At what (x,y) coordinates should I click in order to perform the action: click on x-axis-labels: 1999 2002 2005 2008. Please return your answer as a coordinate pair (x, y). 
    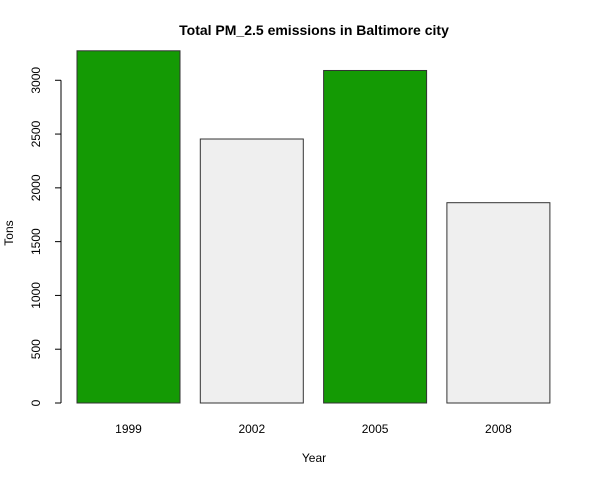
    Looking at the image, I should click on (313, 429).